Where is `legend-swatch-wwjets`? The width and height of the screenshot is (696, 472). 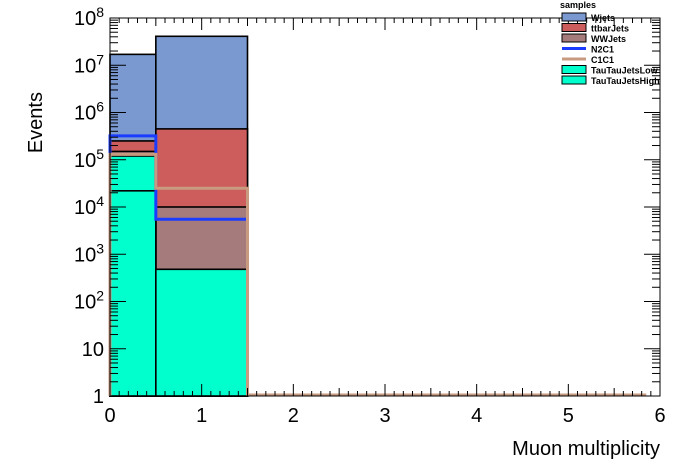
legend-swatch-wwjets is located at coordinates (574, 38).